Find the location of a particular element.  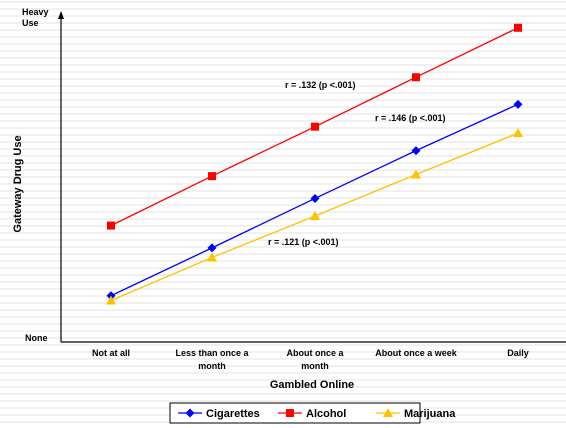

y-axis-top-tick-label: Heavy Use is located at coordinates (35, 17).